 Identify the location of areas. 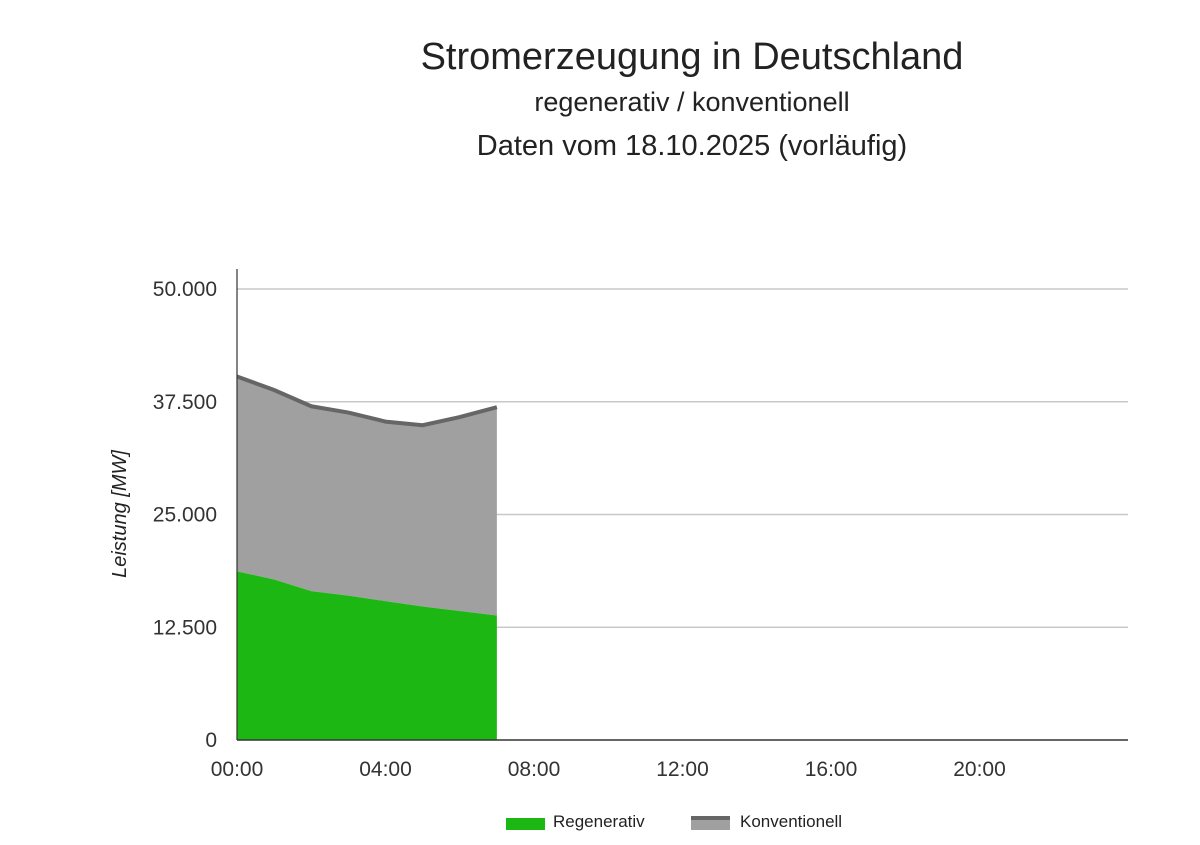
(367, 557).